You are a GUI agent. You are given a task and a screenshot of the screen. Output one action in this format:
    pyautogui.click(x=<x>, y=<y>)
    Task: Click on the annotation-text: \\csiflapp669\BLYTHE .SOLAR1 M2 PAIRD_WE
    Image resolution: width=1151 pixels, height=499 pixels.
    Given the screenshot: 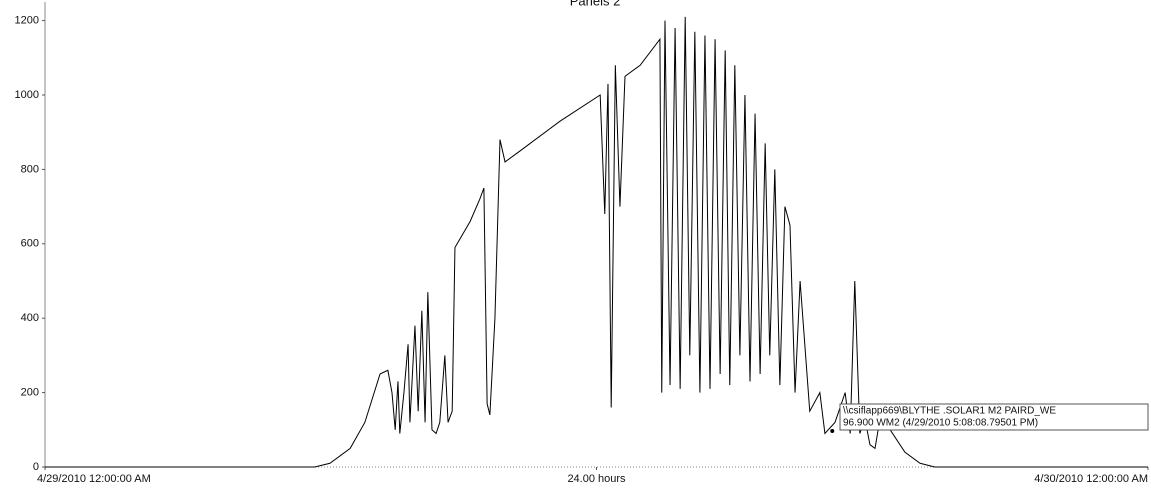 What is the action you would take?
    pyautogui.click(x=949, y=411)
    